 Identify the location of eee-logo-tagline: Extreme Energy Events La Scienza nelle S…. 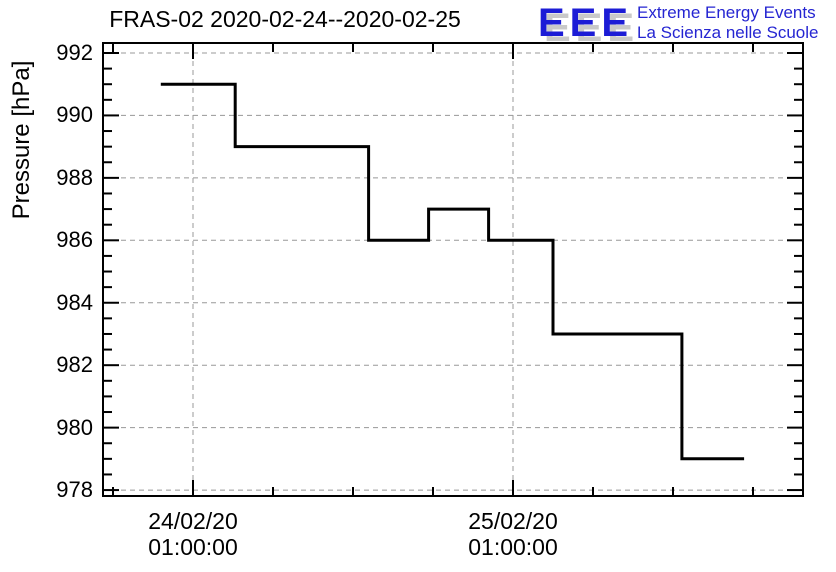
(727, 23).